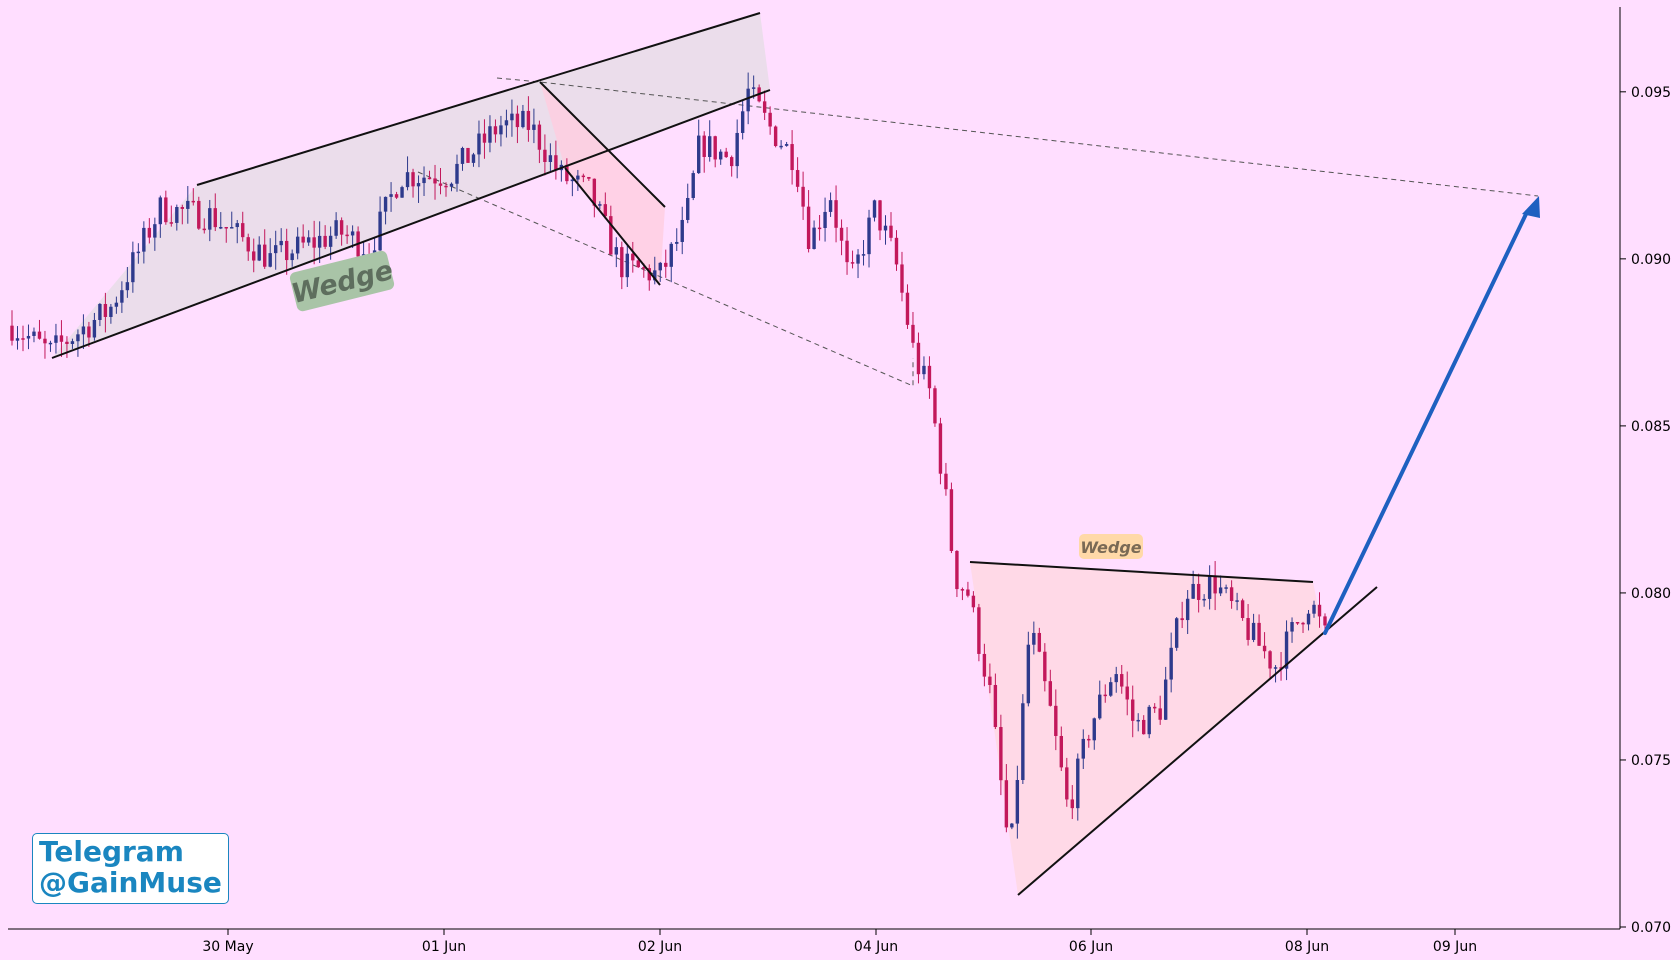 The height and width of the screenshot is (960, 1680). I want to click on triangle-fill, so click(1146, 728).